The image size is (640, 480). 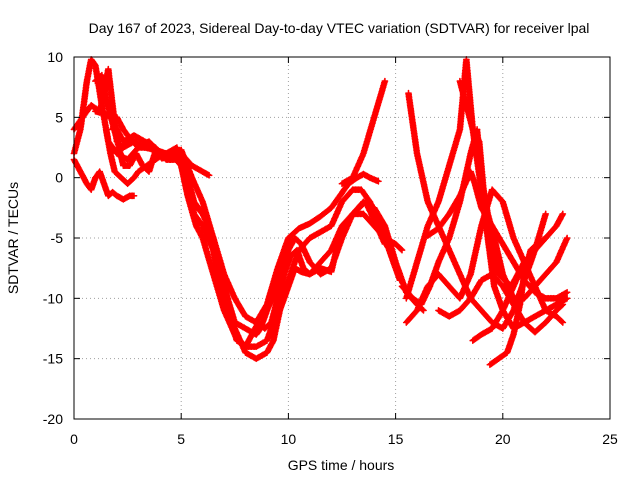 I want to click on y-tick-label: -15, so click(x=53, y=359).